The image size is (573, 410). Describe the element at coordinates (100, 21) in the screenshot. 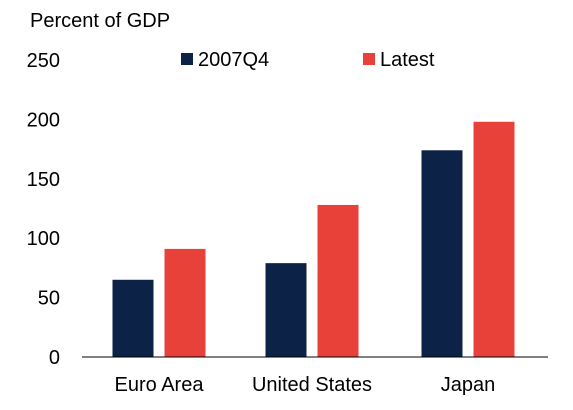

I see `y-axis-unit-label: Percent of GDP` at that location.